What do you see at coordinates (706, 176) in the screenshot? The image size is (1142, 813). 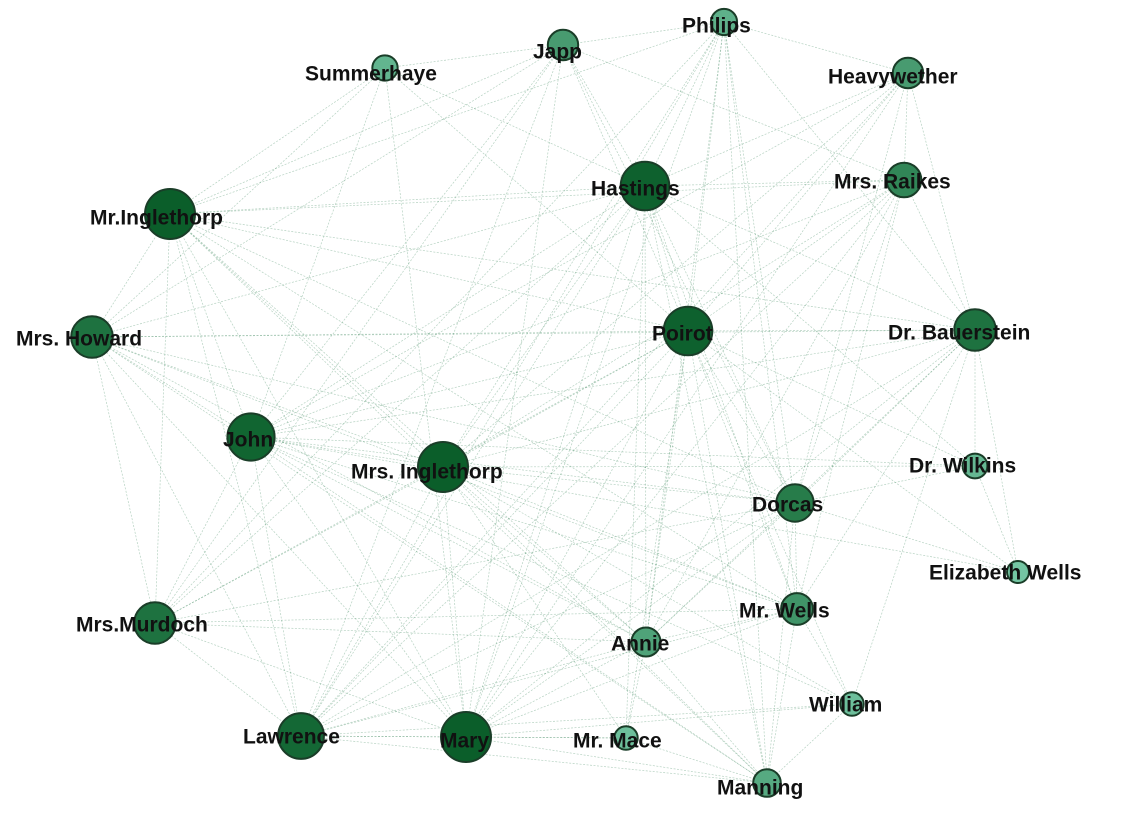 I see `edge-philips-poirot` at bounding box center [706, 176].